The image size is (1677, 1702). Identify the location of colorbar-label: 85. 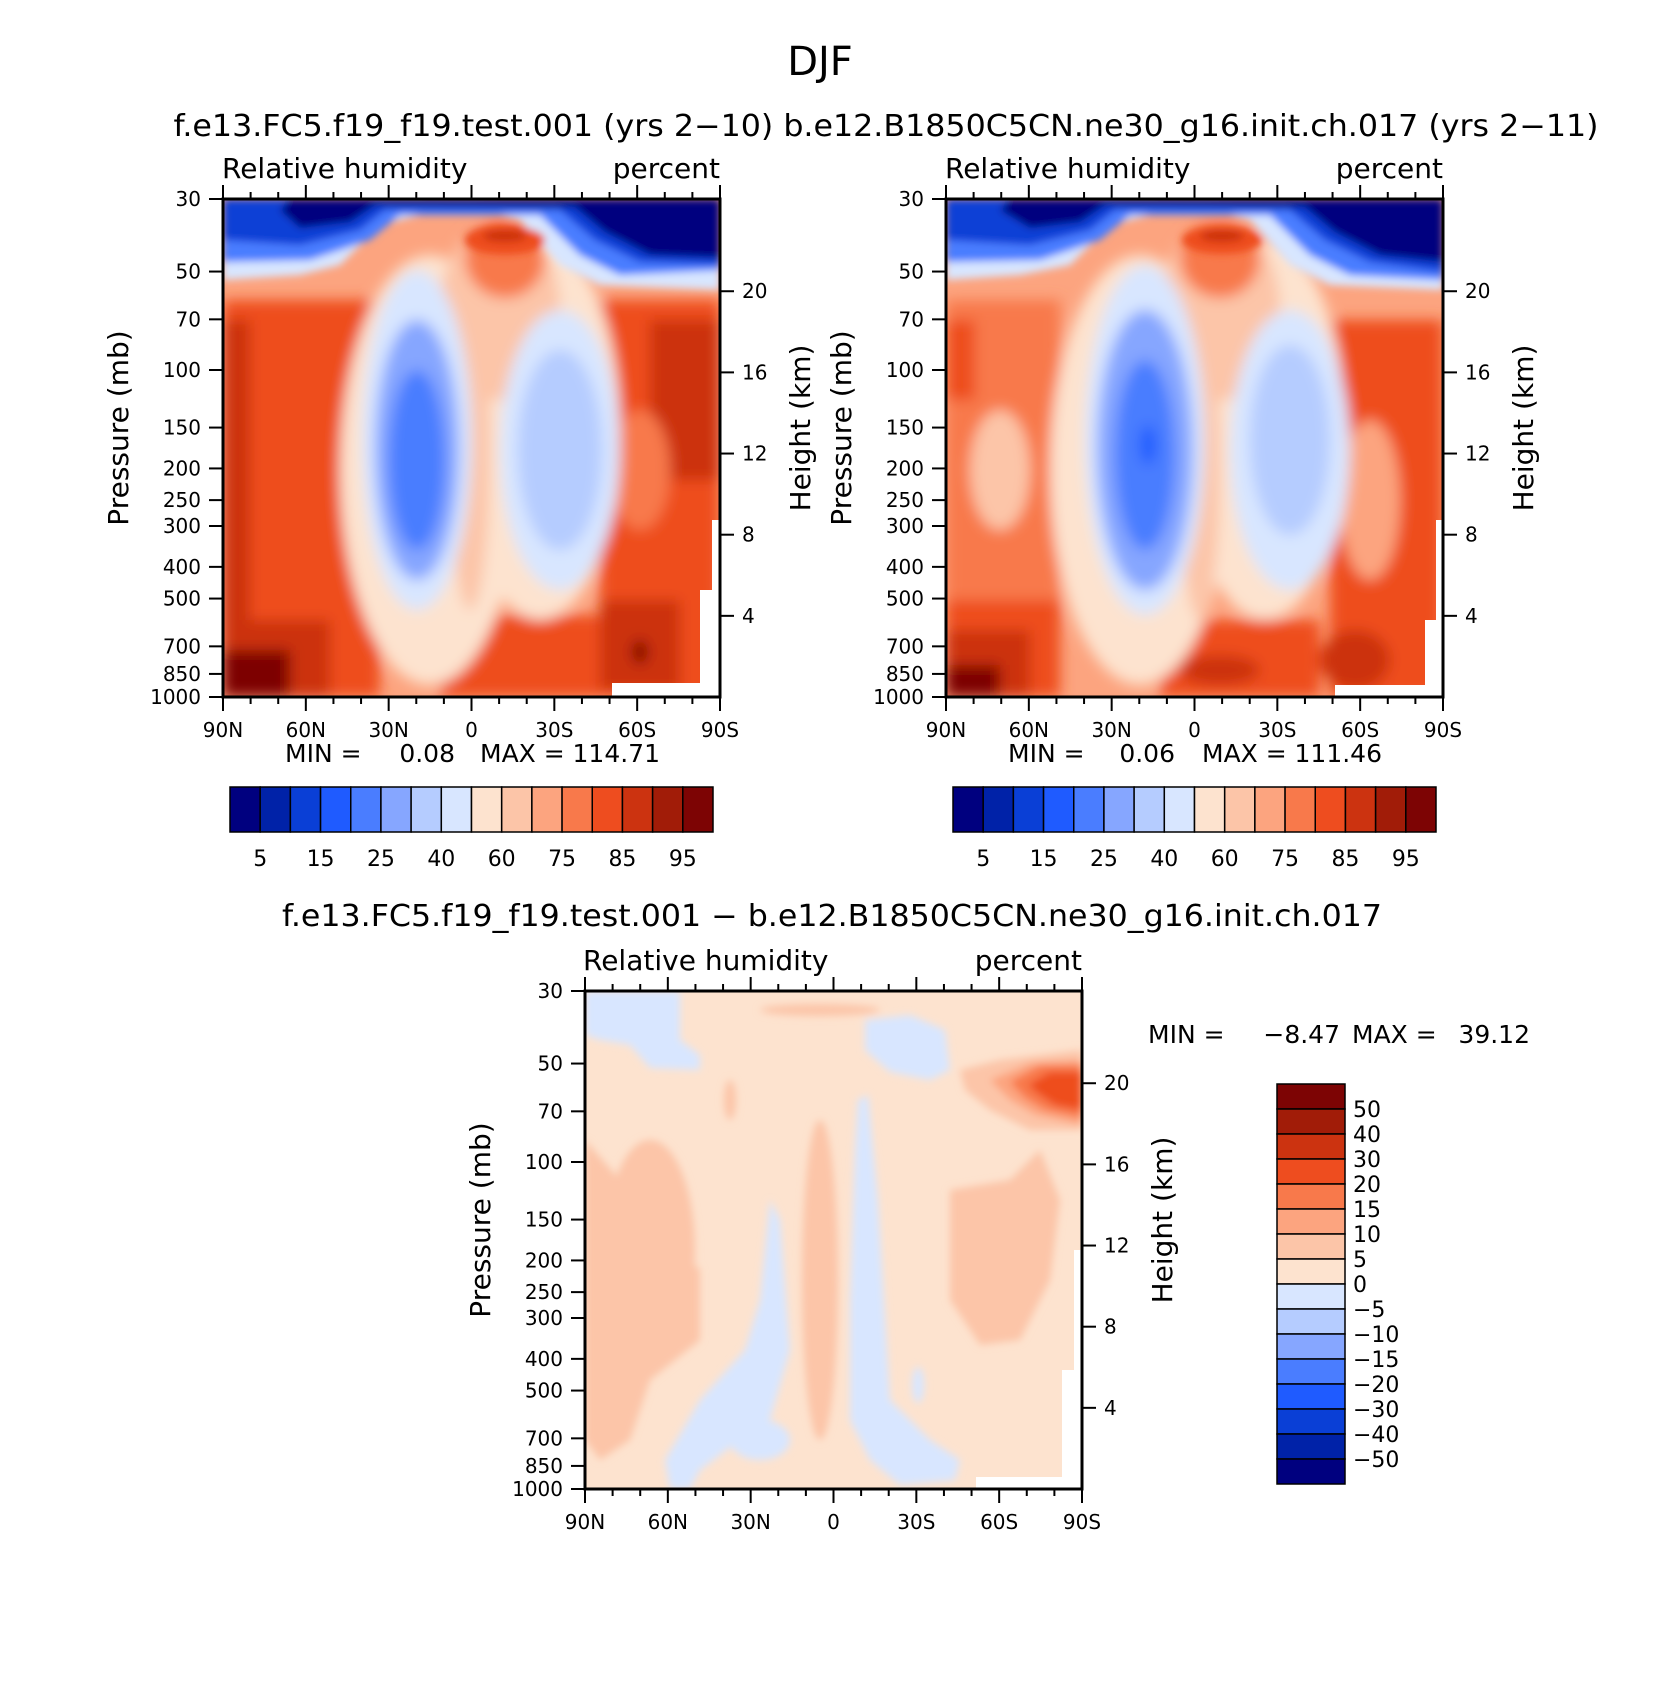
(1345, 859).